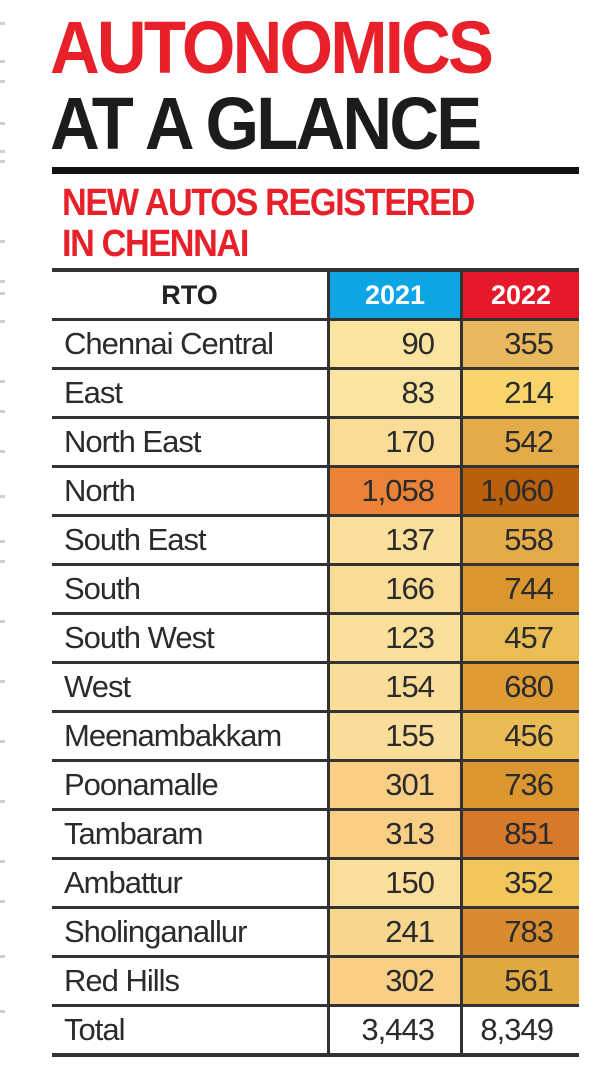  I want to click on subtitle-line-2: IN CHENNAI, so click(155, 244).